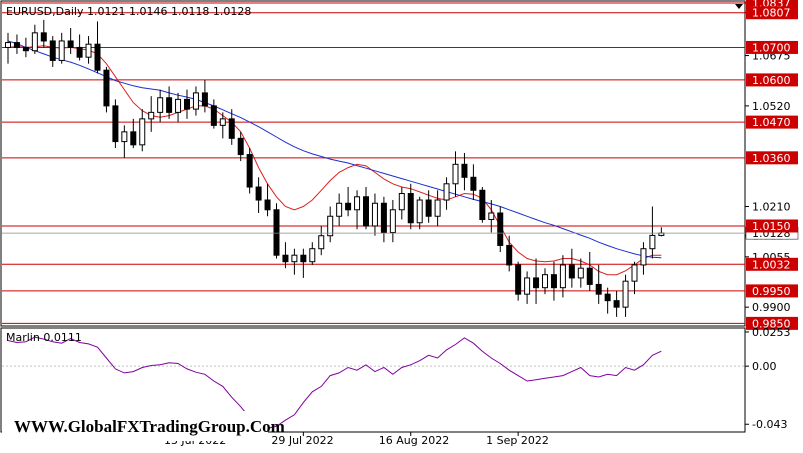 The image size is (803, 453). I want to click on indicator-title: Marlin 0.0111, so click(44, 337).